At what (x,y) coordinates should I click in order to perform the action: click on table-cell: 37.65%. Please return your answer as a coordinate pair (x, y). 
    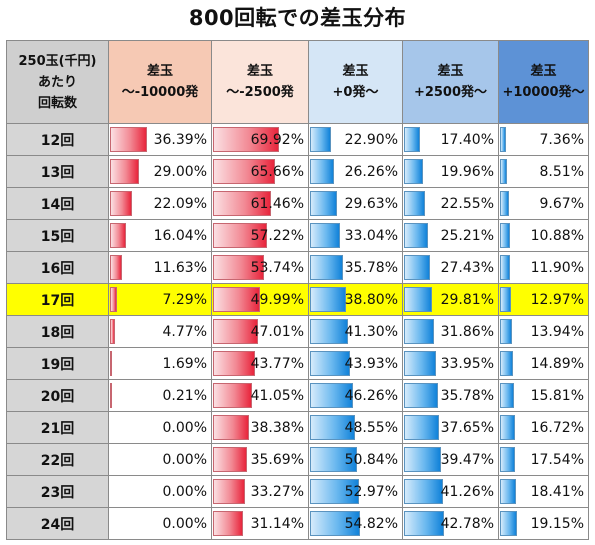
    Looking at the image, I should click on (450, 427).